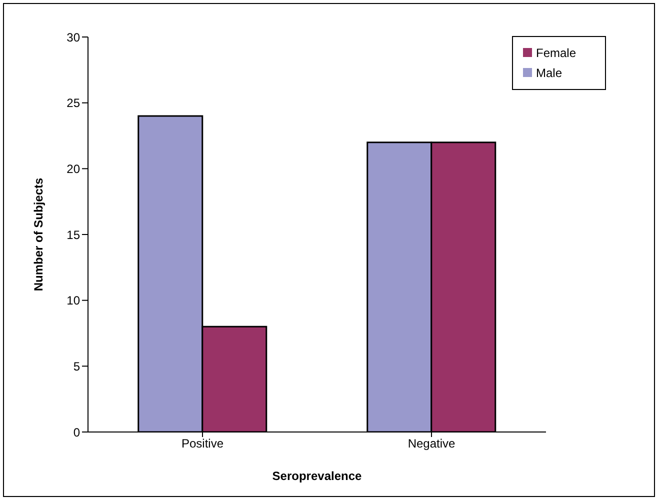 The width and height of the screenshot is (661, 502). Describe the element at coordinates (76, 366) in the screenshot. I see `y-tick-label: 5` at that location.